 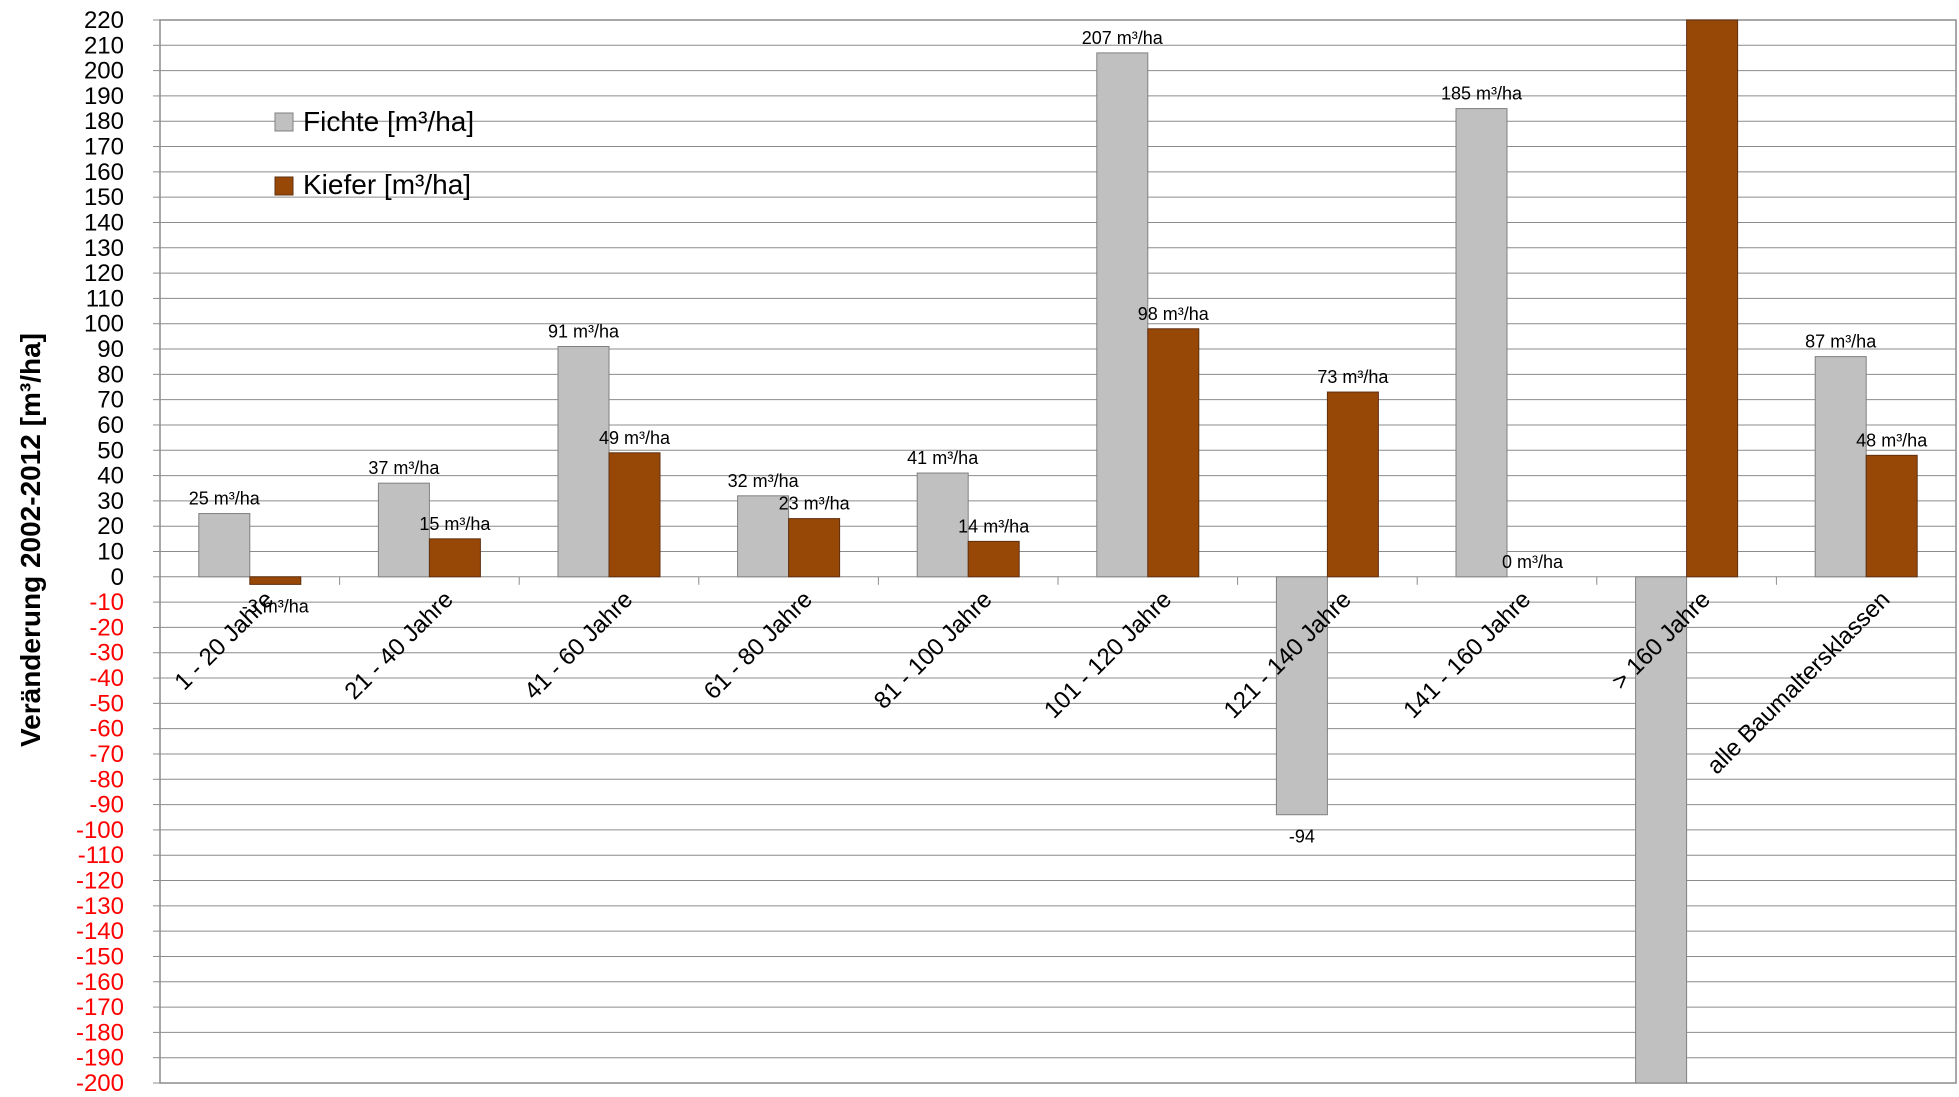 What do you see at coordinates (110, 450) in the screenshot?
I see `y-tick-label: 50` at bounding box center [110, 450].